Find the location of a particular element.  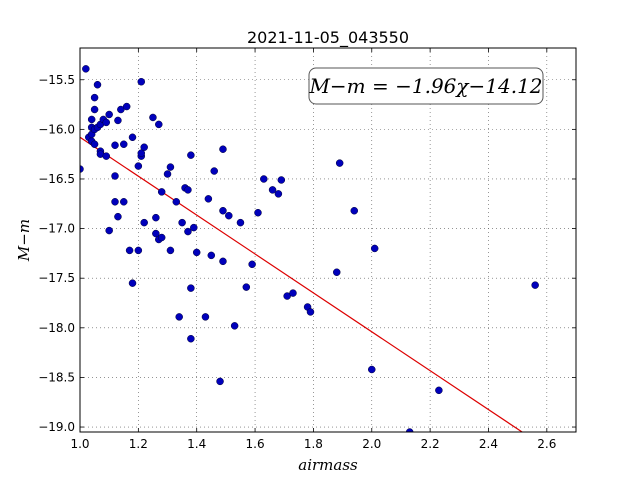

y-tick-label: −16.0 is located at coordinates (56, 129).